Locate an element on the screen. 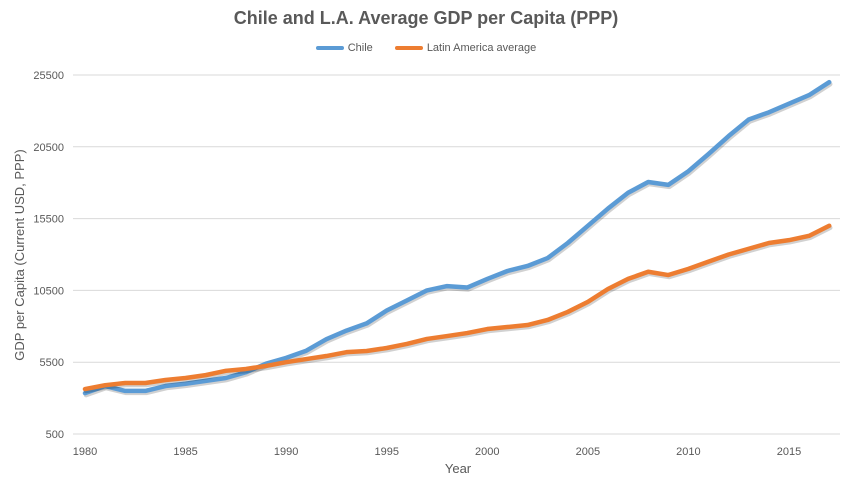 The width and height of the screenshot is (852, 490). y-tick-label: 5500 is located at coordinates (52, 363).